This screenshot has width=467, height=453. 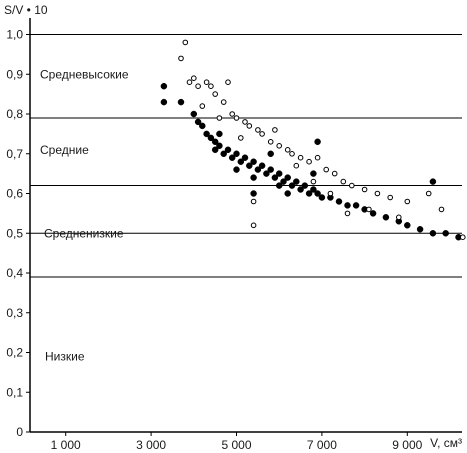 I want to click on y-tick-label: 0,7, so click(x=14, y=154).